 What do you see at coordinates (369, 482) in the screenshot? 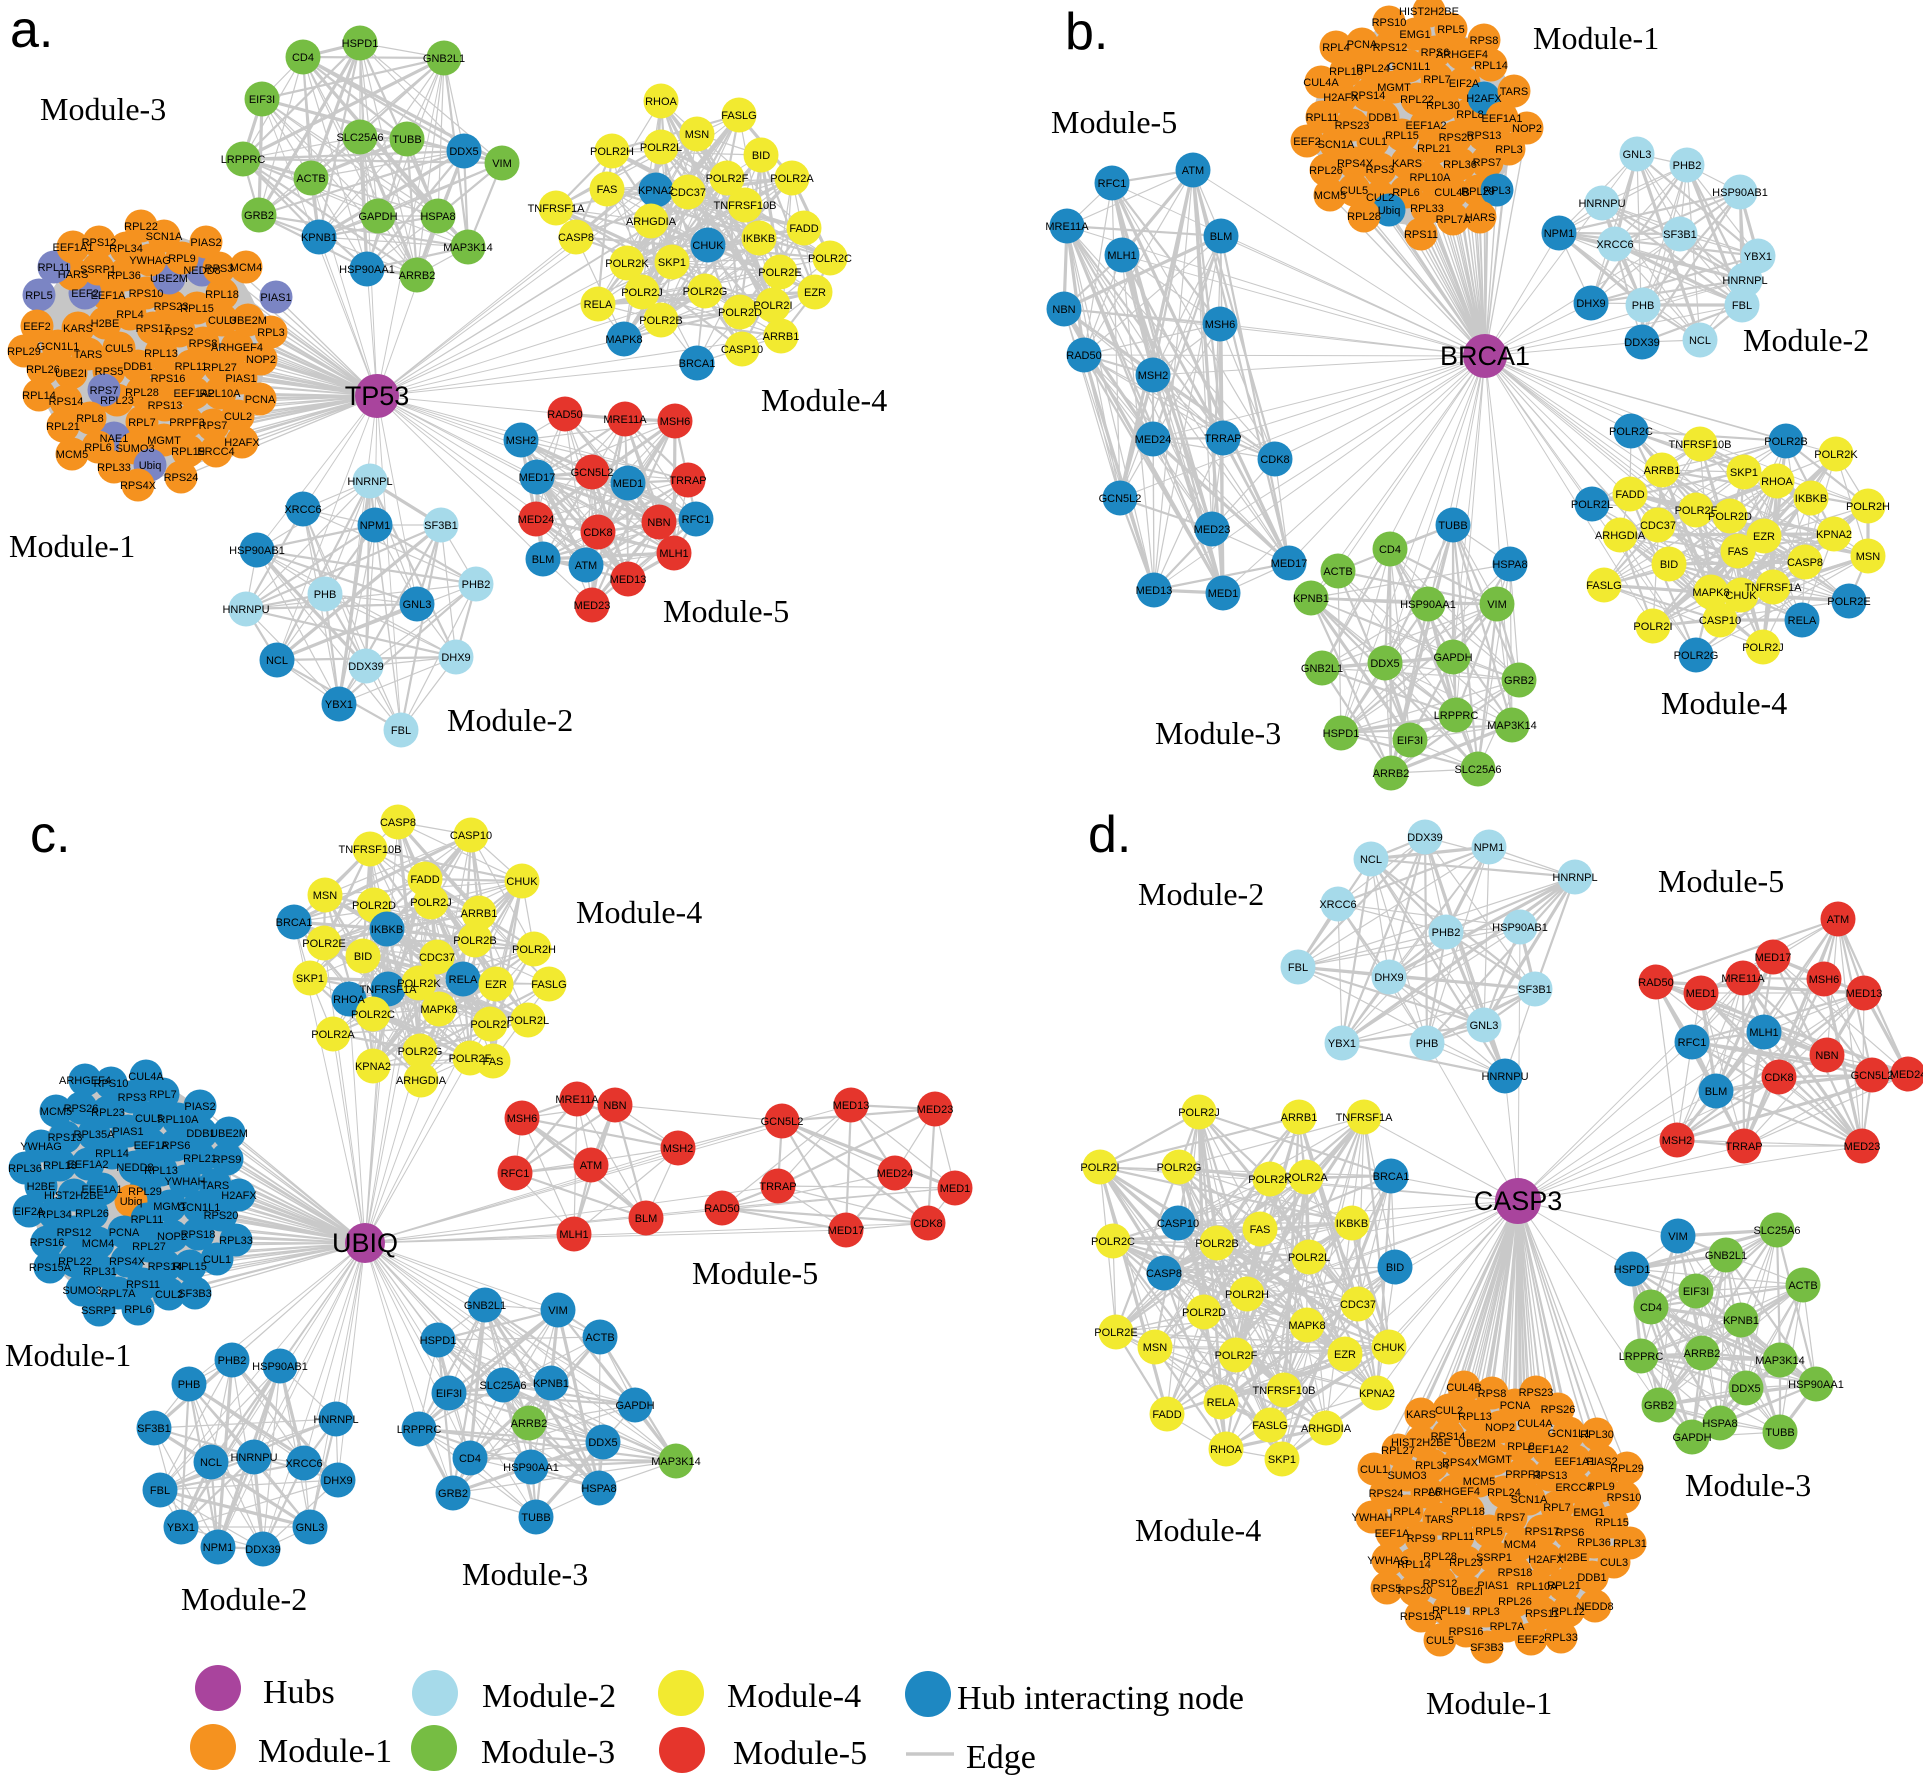
I see `svg-text: HNRNPL` at bounding box center [369, 482].